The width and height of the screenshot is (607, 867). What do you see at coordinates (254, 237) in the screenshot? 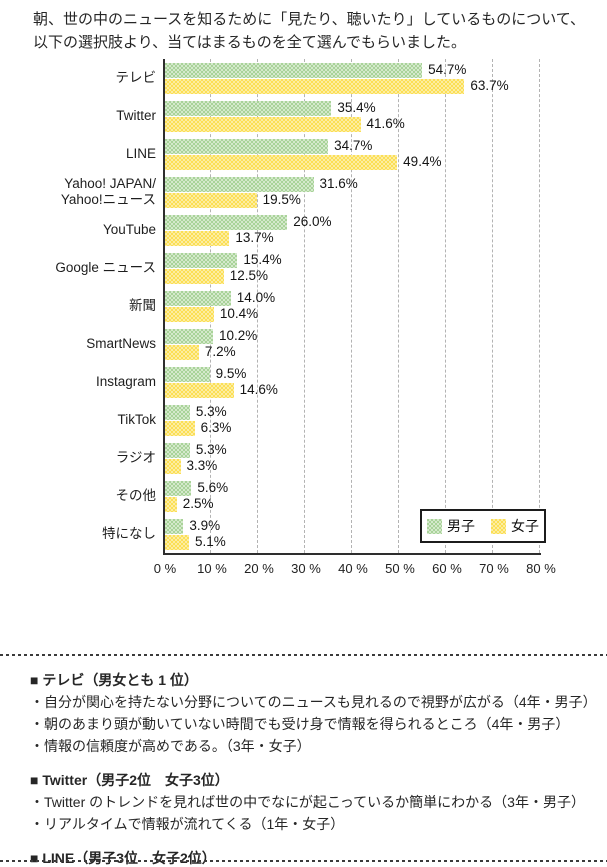
I see `value-label: 13.7%` at bounding box center [254, 237].